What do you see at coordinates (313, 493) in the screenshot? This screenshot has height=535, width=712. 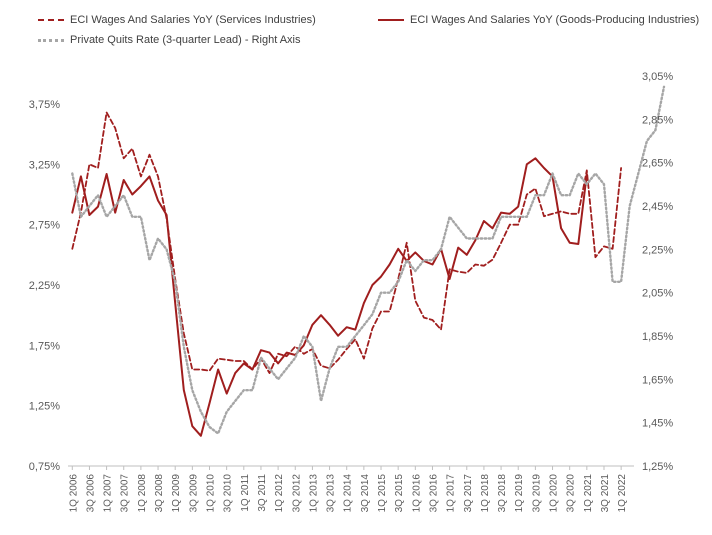 I see `x-tick-label: 1Q 2013` at bounding box center [313, 493].